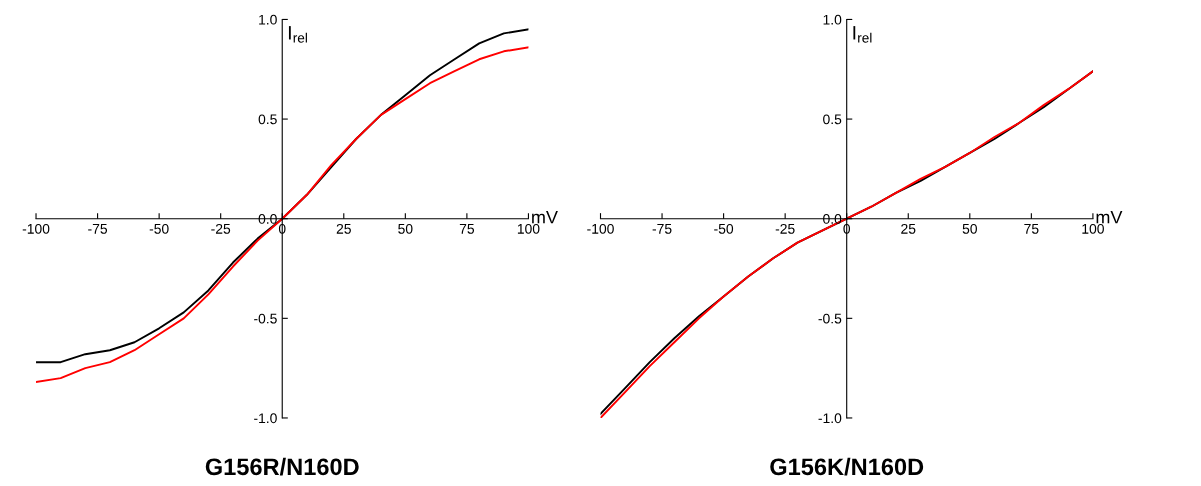 This screenshot has height=486, width=1201. Describe the element at coordinates (847, 466) in the screenshot. I see `text: G156K/N160D` at that location.